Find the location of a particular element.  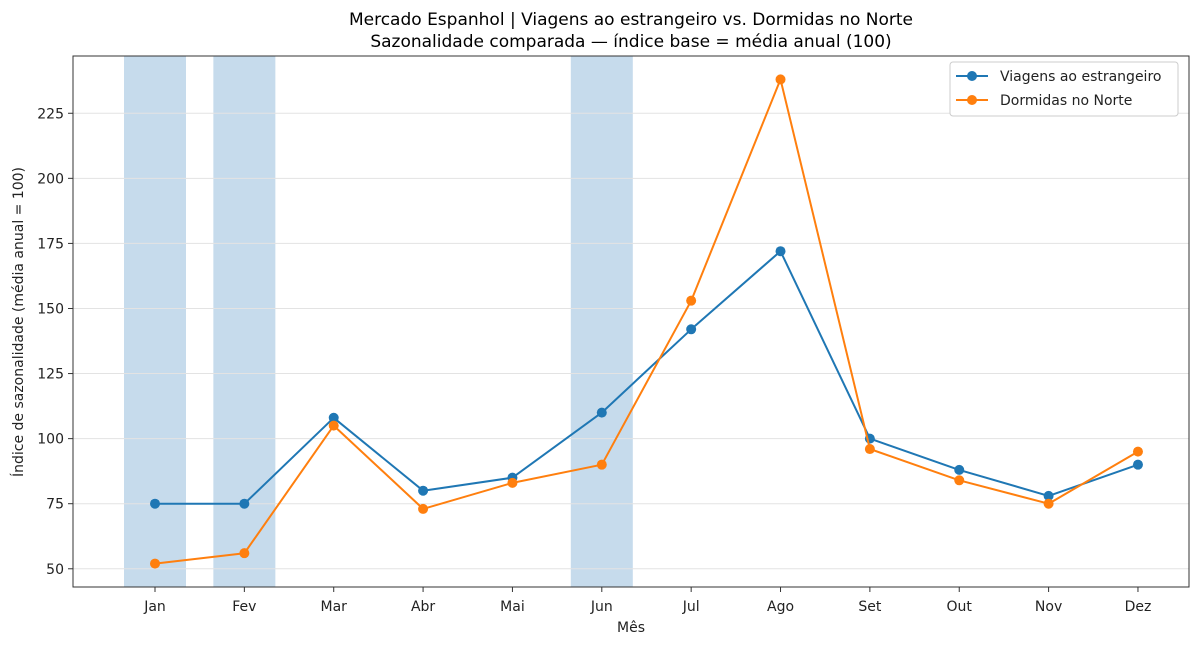

series-1-point-abr is located at coordinates (423, 508).